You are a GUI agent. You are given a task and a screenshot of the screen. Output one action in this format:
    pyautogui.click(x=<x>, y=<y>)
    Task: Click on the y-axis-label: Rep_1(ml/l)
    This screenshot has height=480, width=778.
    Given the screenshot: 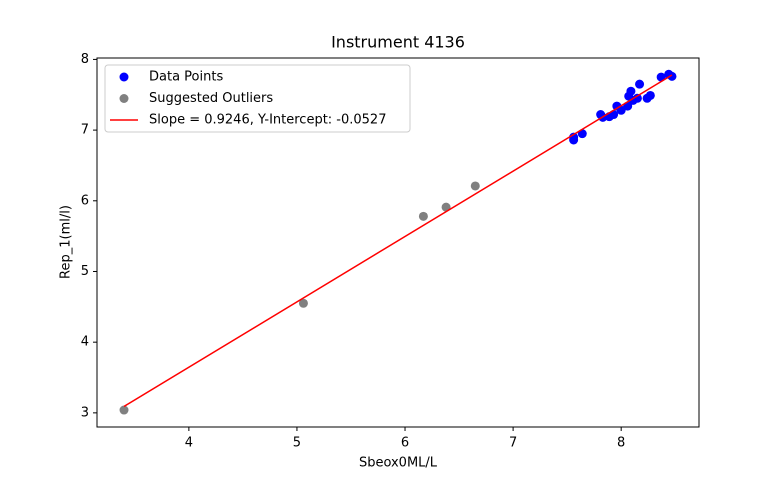 What is the action you would take?
    pyautogui.click(x=66, y=242)
    